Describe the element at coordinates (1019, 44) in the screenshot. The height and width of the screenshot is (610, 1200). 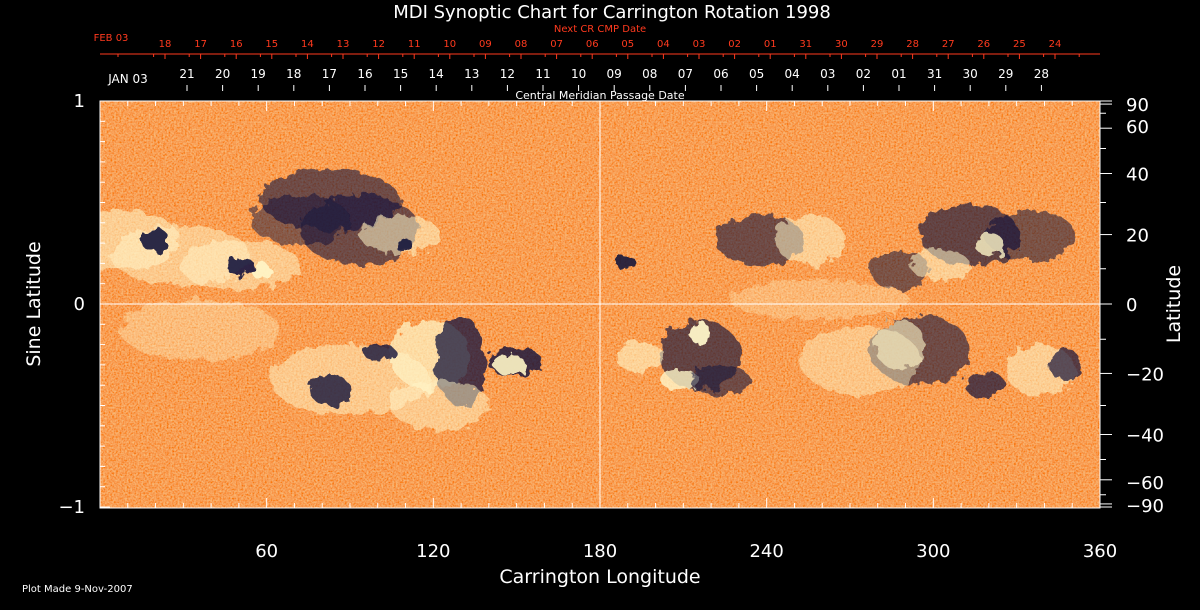
I see `next-cr-date-label: 25` at that location.